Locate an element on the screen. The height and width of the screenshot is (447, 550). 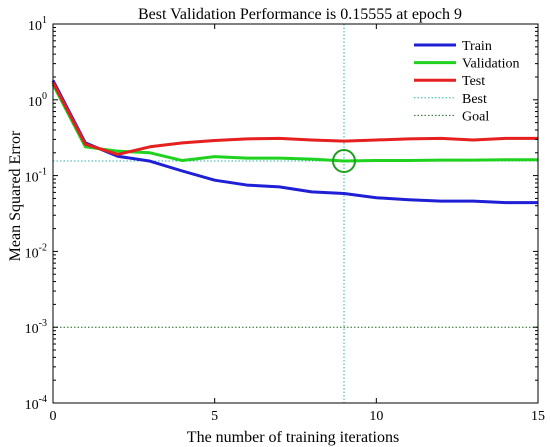
series-line-test is located at coordinates (294, 118).